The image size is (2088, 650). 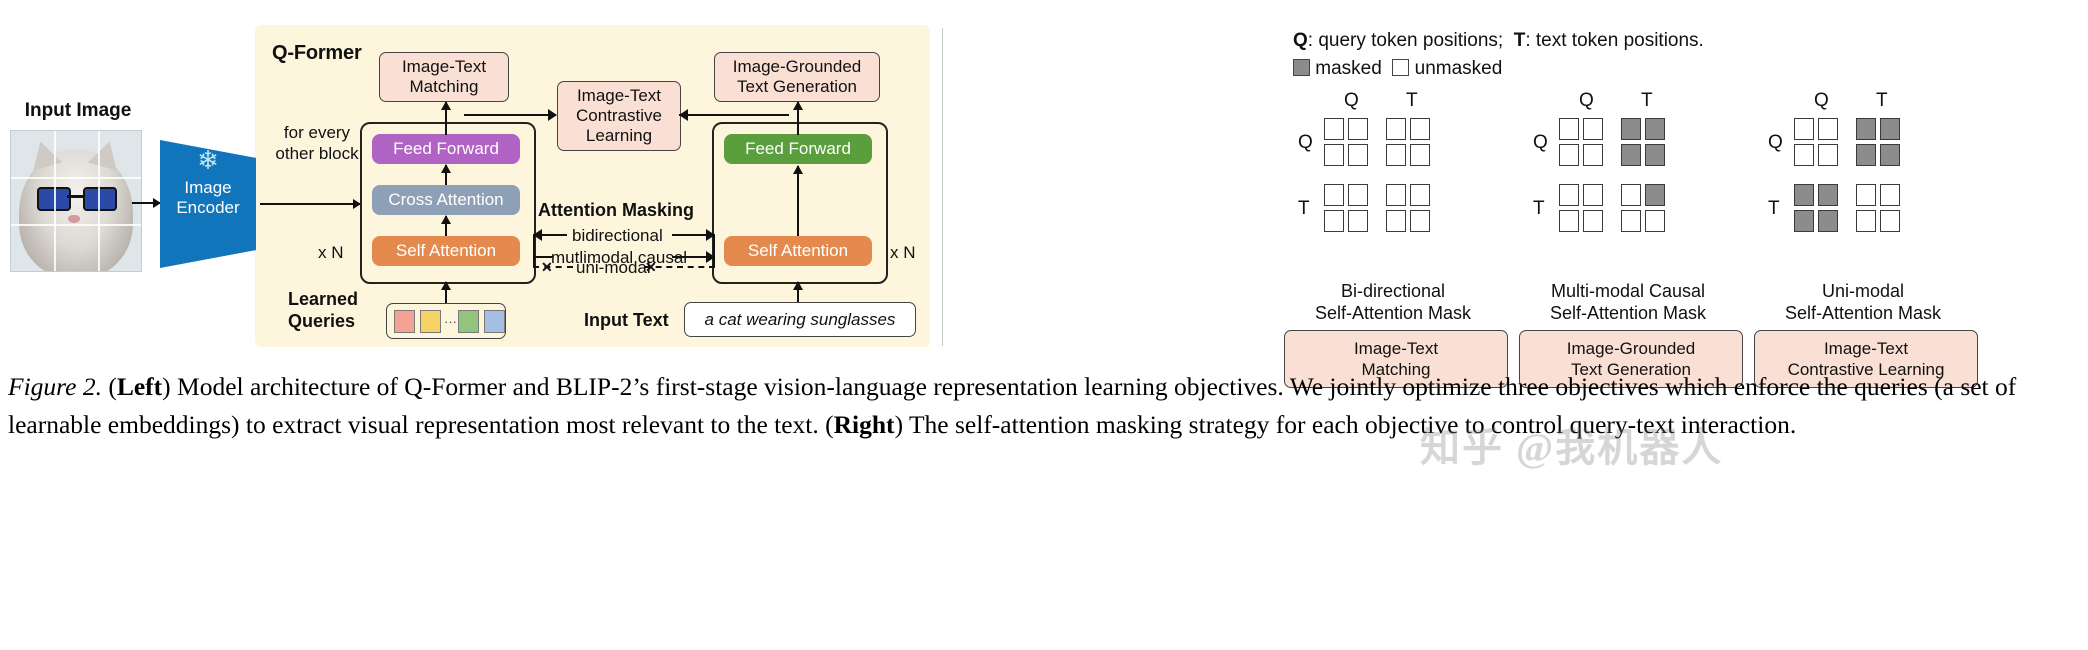 What do you see at coordinates (74, 219) in the screenshot?
I see `cat-nose` at bounding box center [74, 219].